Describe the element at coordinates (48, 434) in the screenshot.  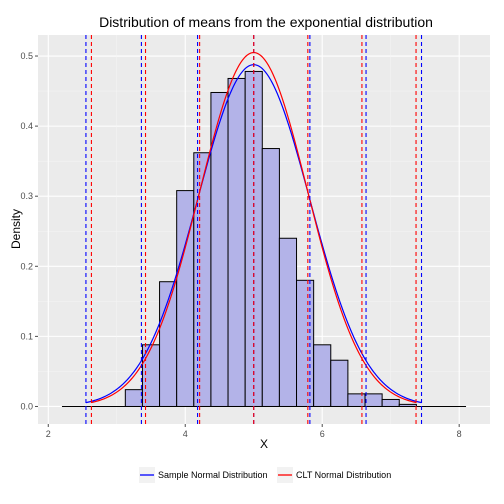
I see `x-tick-label: 2` at that location.